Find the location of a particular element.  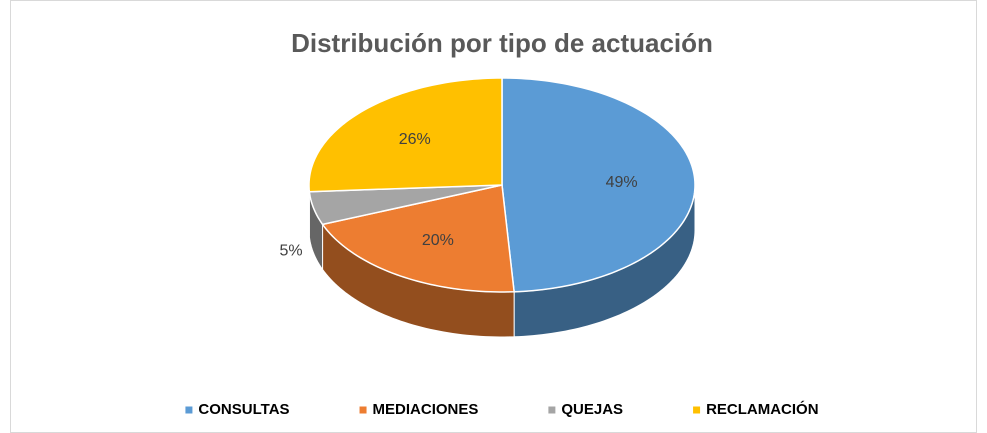

legend-label: QUEJAS is located at coordinates (592, 409).